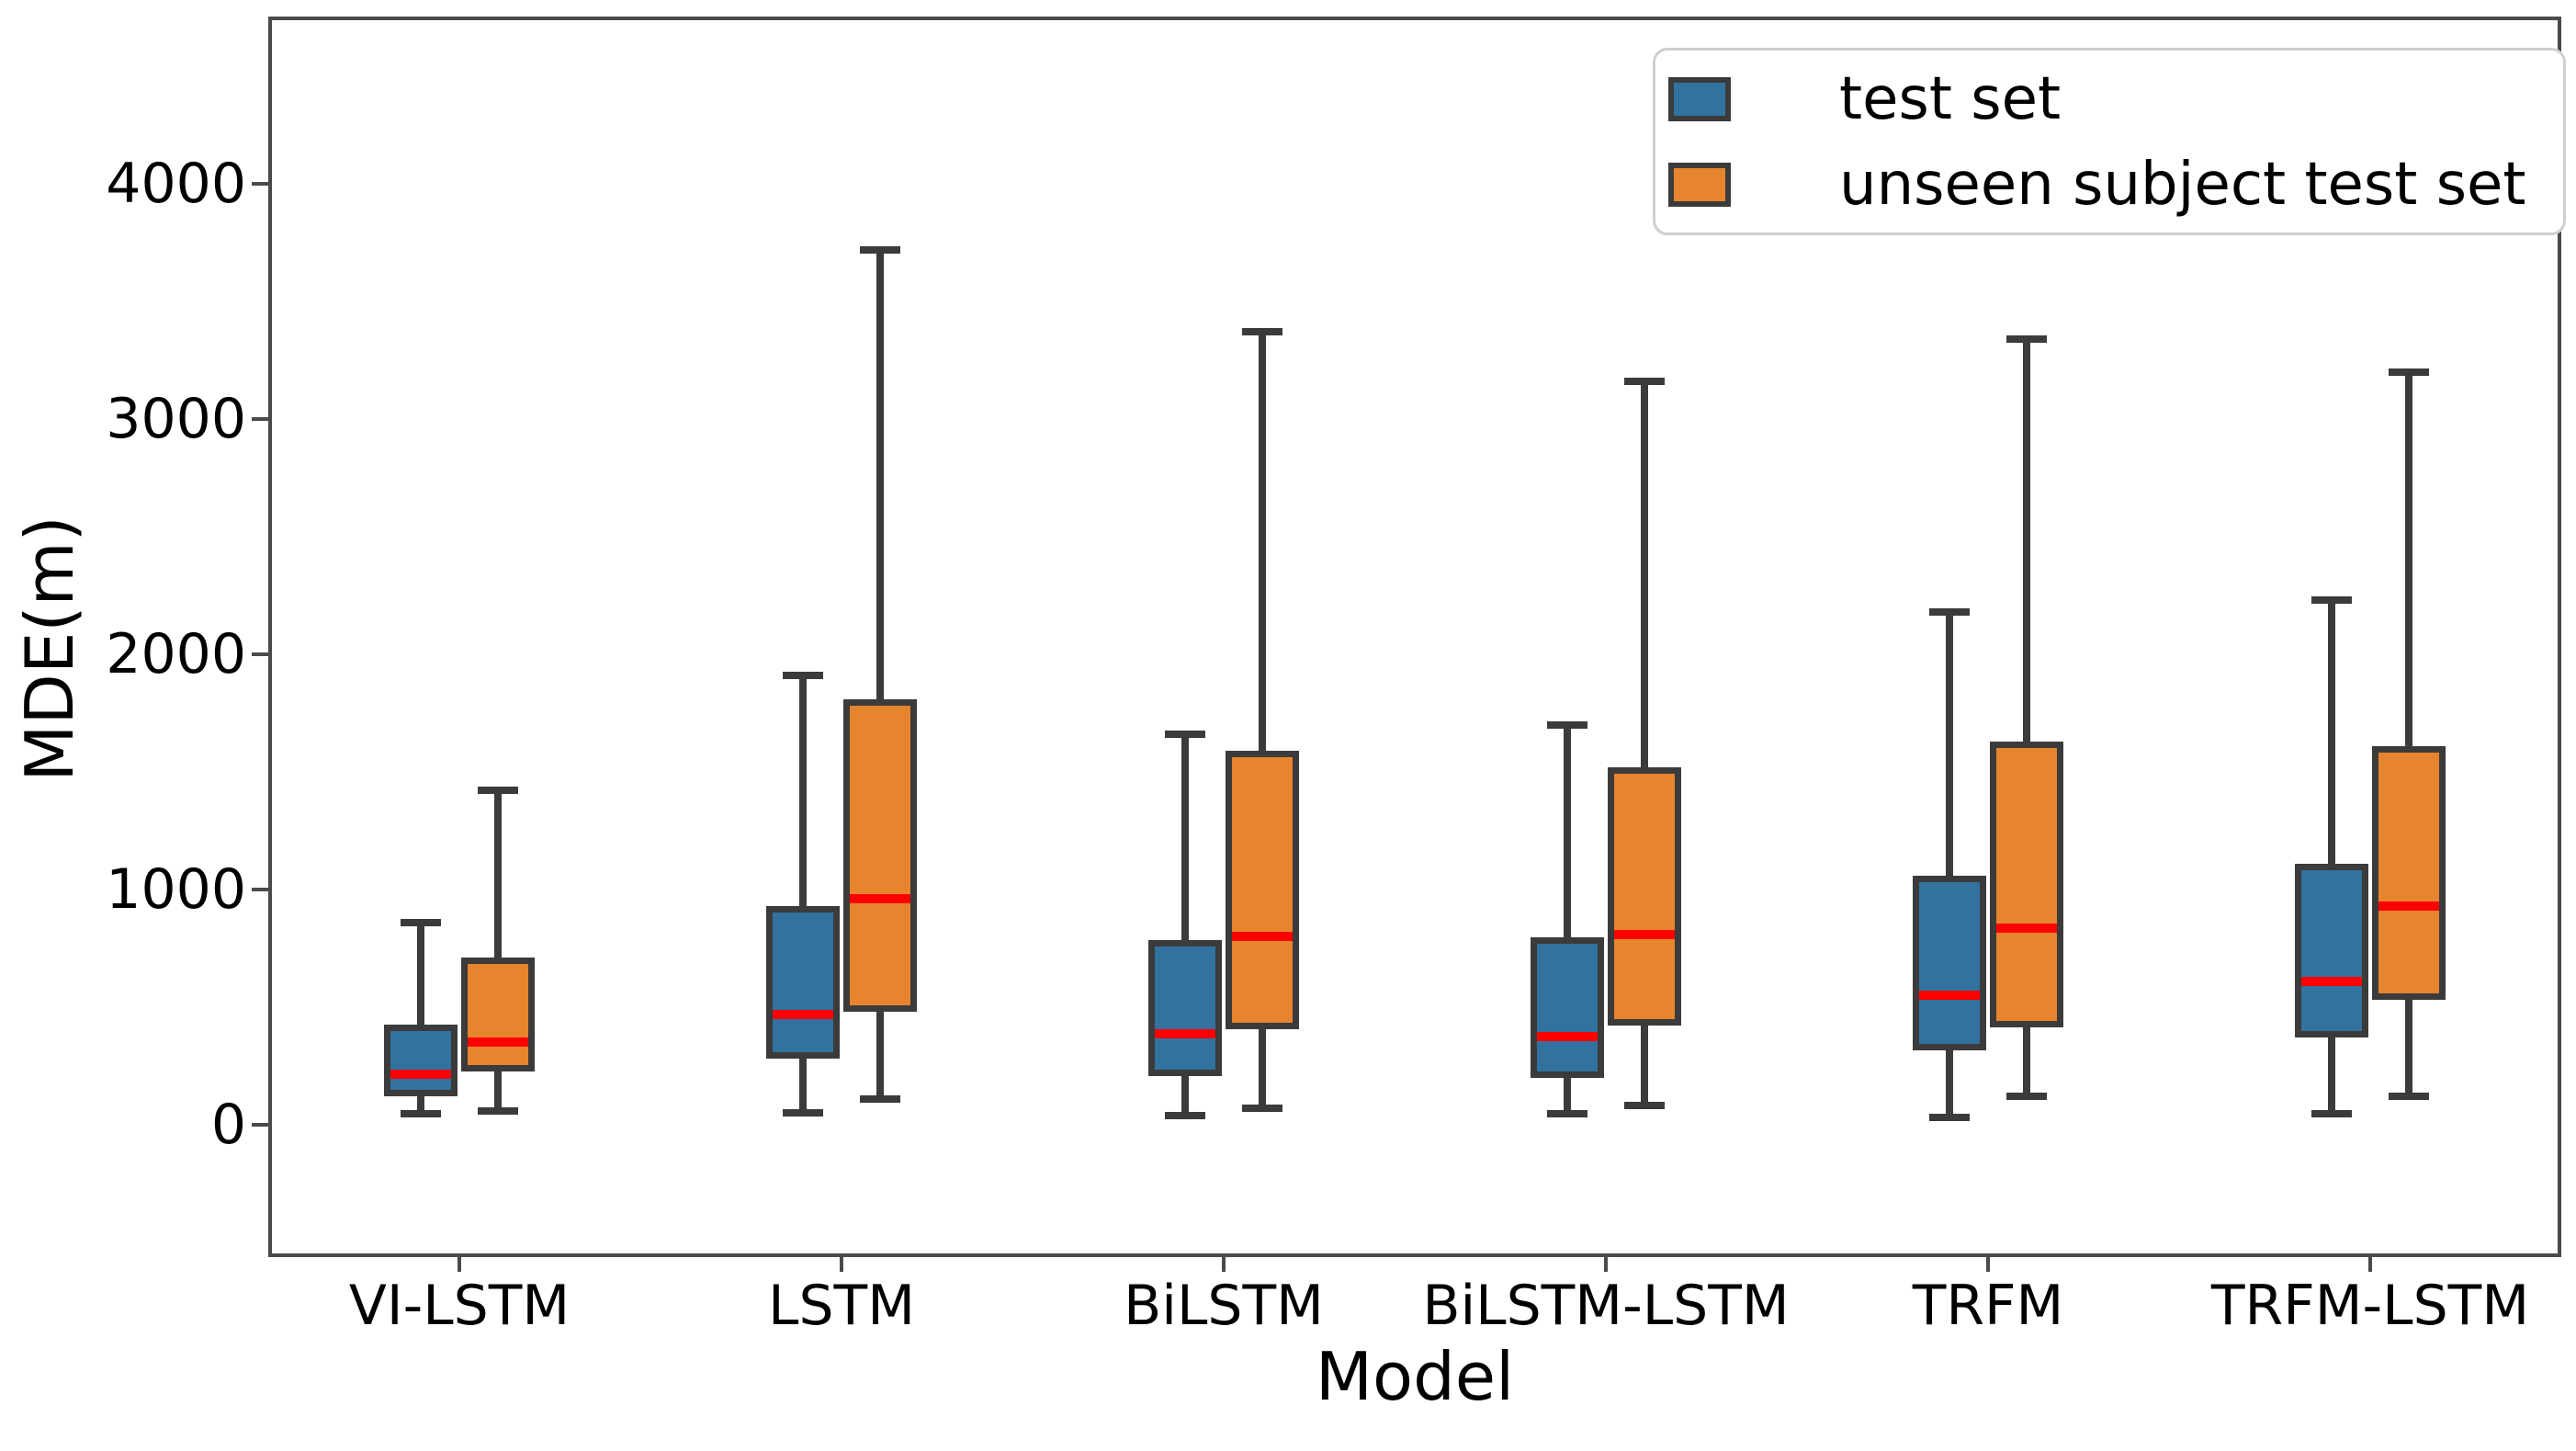  What do you see at coordinates (1699, 184) in the screenshot?
I see `legend-swatch-unseen-subject-test-set` at bounding box center [1699, 184].